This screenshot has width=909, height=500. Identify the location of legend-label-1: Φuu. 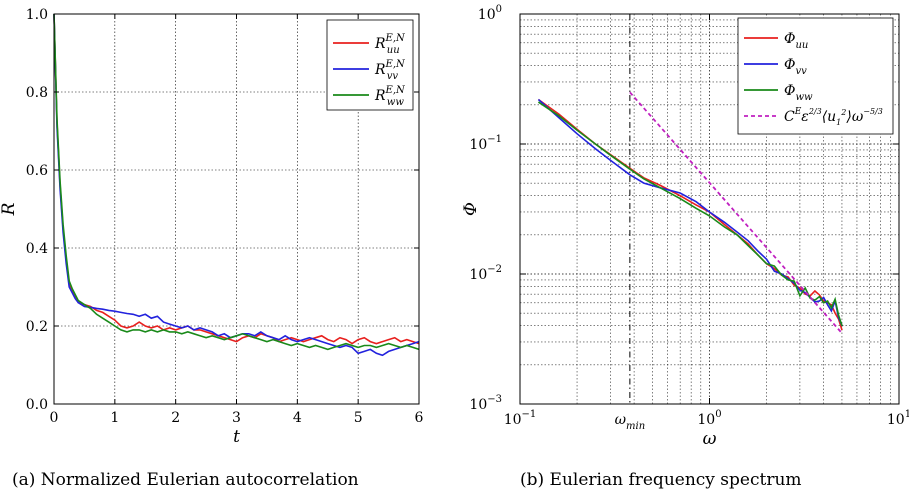
(796, 41).